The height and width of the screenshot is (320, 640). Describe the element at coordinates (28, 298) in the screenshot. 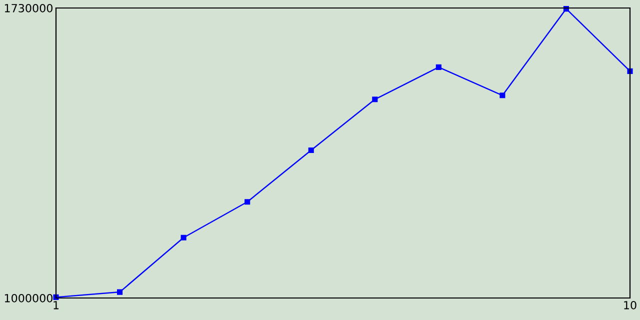

I see `y-tick-label: 1000000` at that location.